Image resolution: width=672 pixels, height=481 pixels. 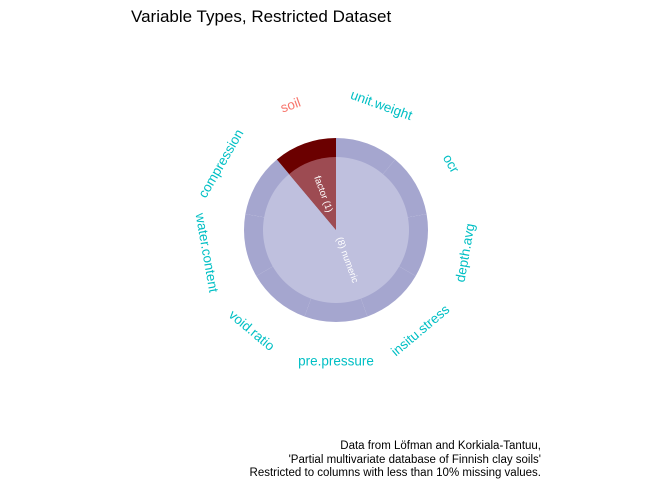 What do you see at coordinates (382, 105) in the screenshot?
I see `outer-label-unit-weight: unit.weight` at bounding box center [382, 105].